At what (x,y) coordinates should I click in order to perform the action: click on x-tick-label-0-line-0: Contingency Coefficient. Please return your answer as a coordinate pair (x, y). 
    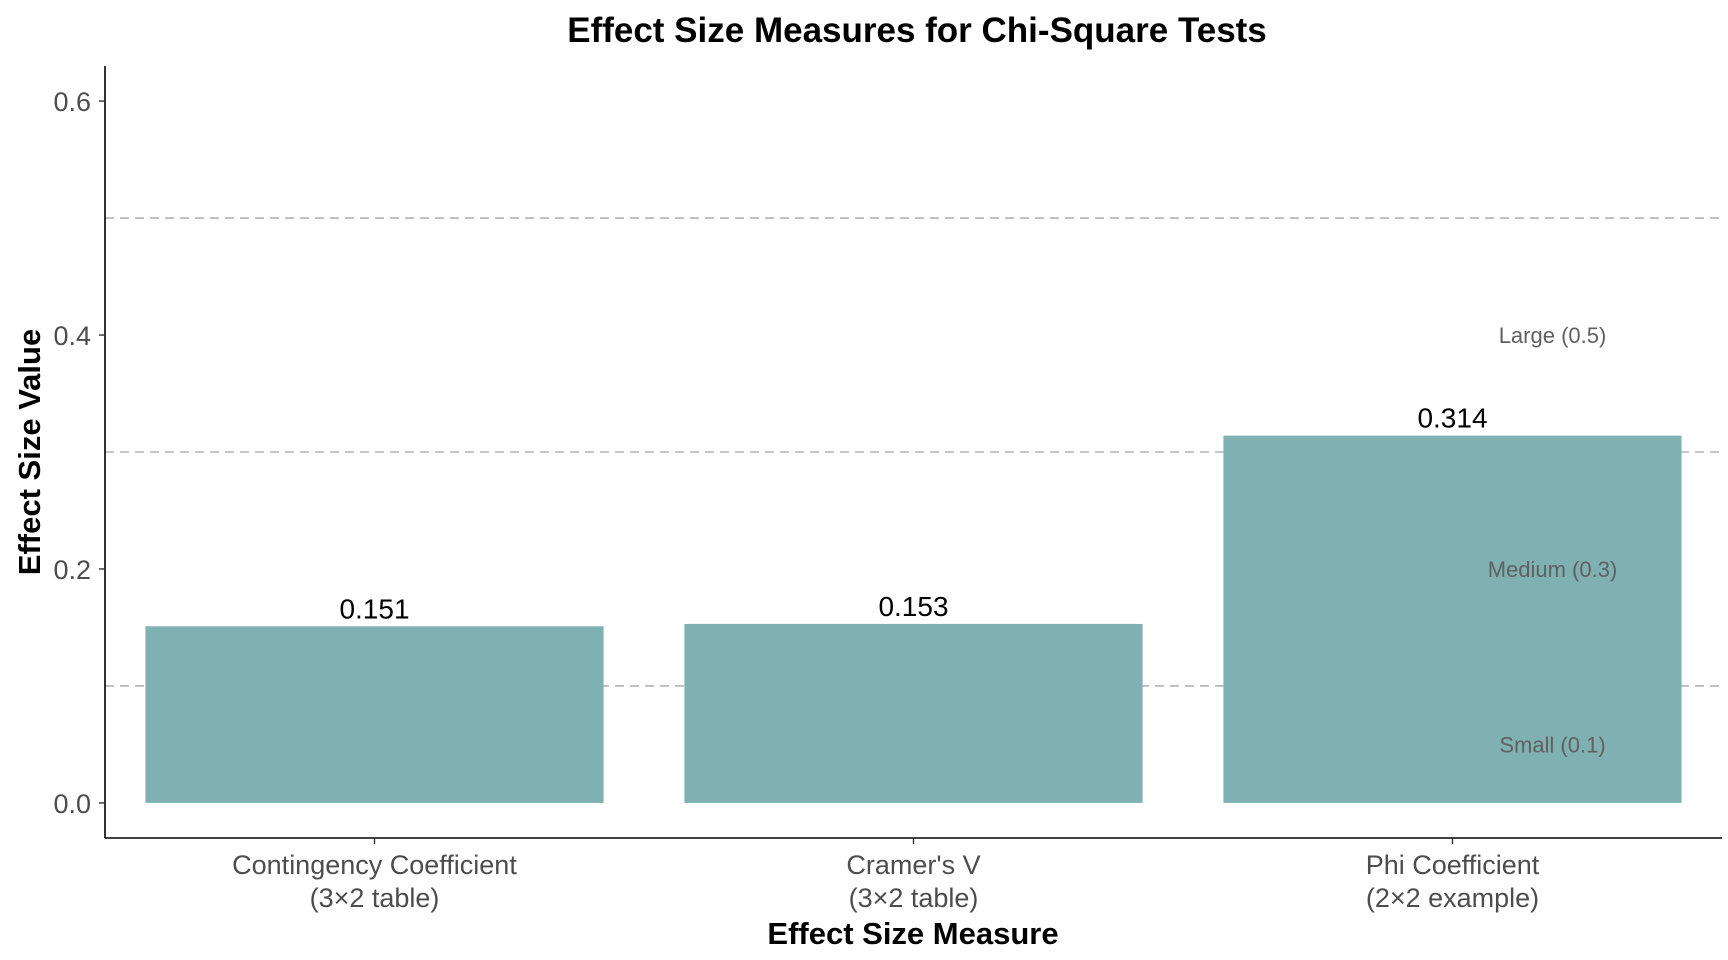
    Looking at the image, I should click on (374, 865).